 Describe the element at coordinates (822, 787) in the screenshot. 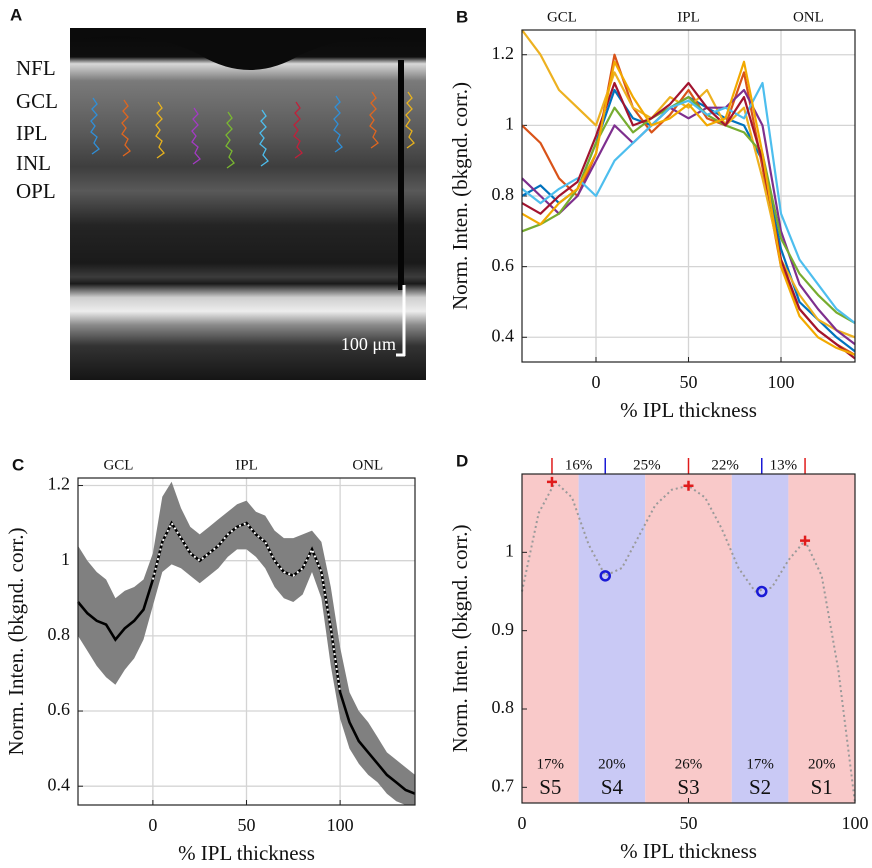

I see `sublayer-name: S1` at that location.